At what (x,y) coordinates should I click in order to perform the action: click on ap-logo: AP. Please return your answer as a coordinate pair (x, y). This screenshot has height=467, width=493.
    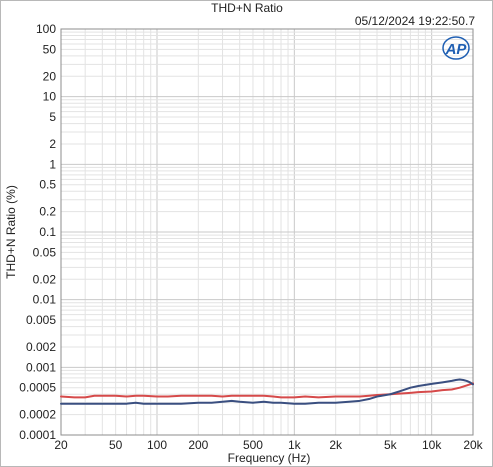
    Looking at the image, I should click on (456, 48).